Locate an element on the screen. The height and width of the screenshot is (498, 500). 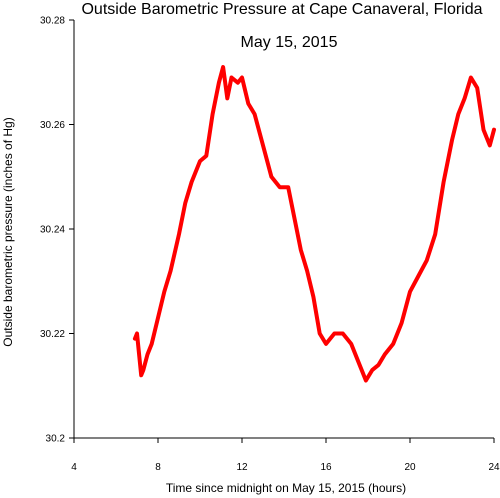
y-tick-label: 30.24 is located at coordinates (52, 230).